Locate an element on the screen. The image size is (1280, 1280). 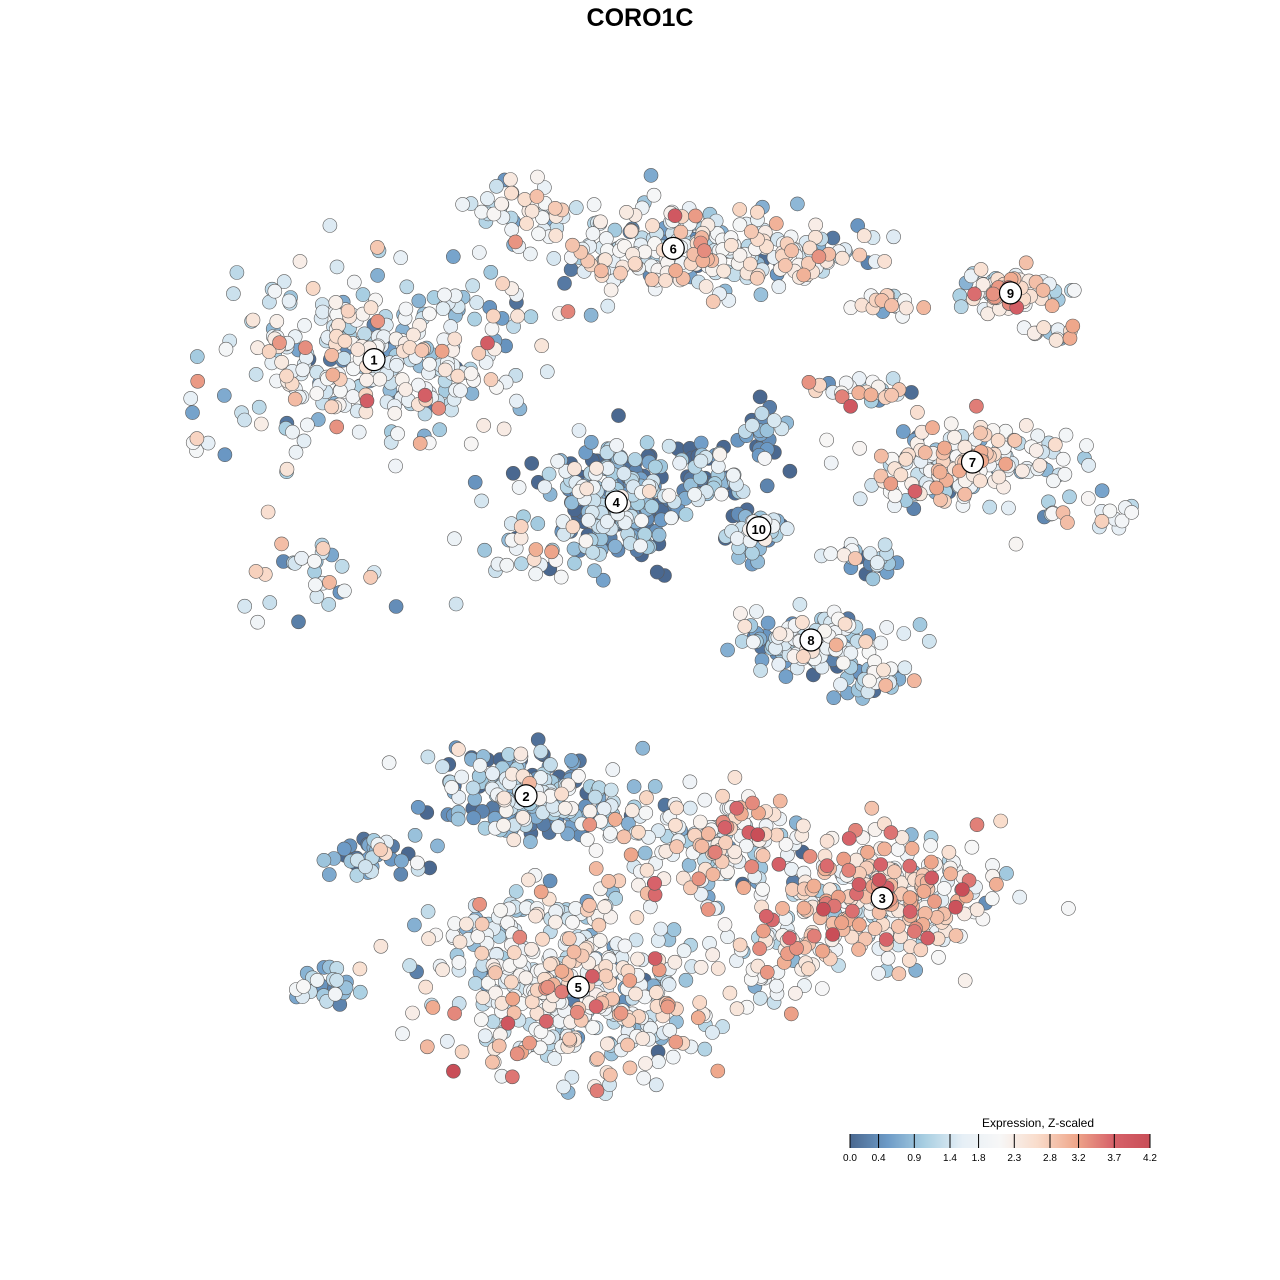
cluster-label-8: 8 is located at coordinates (811, 640).